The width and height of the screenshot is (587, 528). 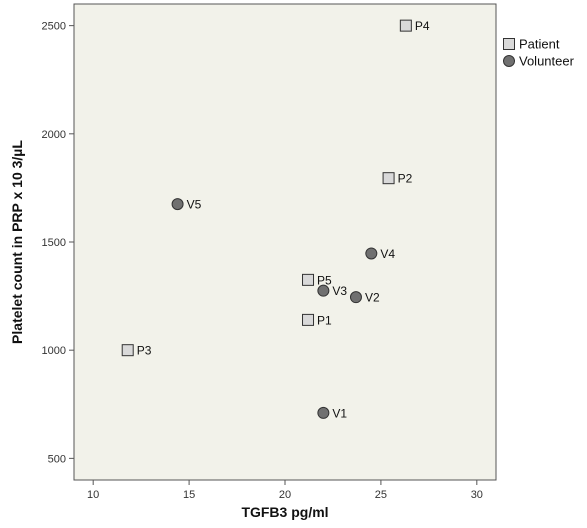 I want to click on y-tick-label: 1500, so click(x=54, y=243).